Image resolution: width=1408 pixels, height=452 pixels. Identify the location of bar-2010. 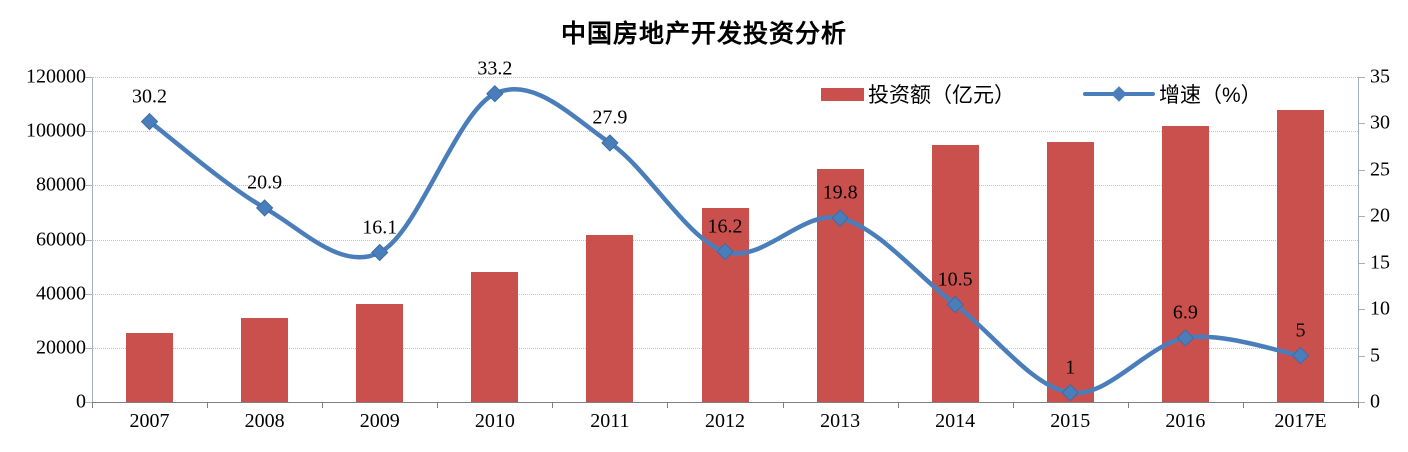
(495, 336).